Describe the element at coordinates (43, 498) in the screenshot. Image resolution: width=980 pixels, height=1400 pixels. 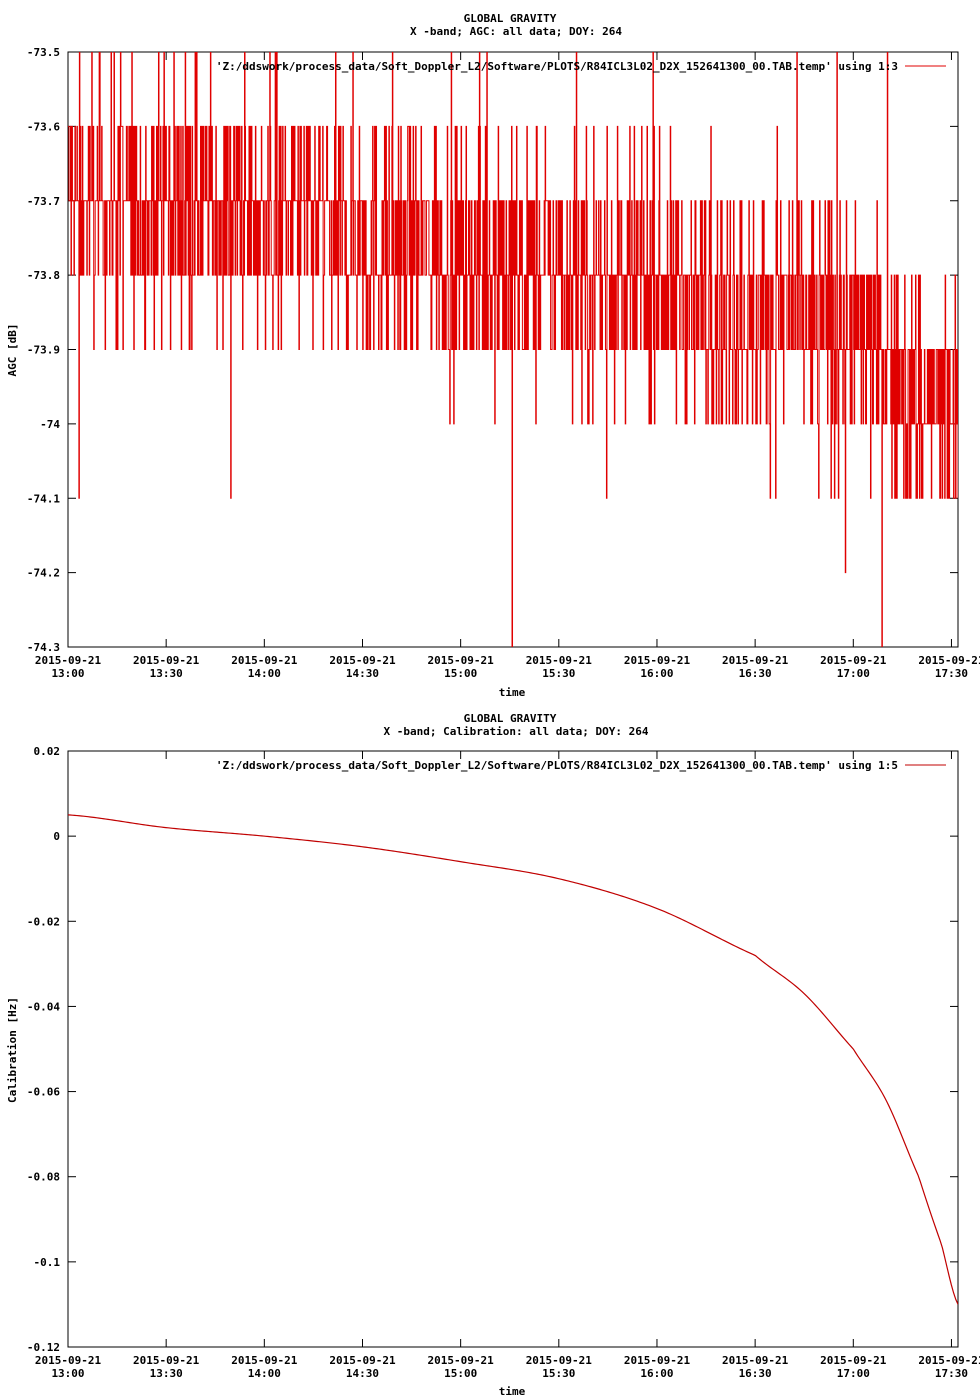
I see `agc-ytick-label: -74.1` at that location.